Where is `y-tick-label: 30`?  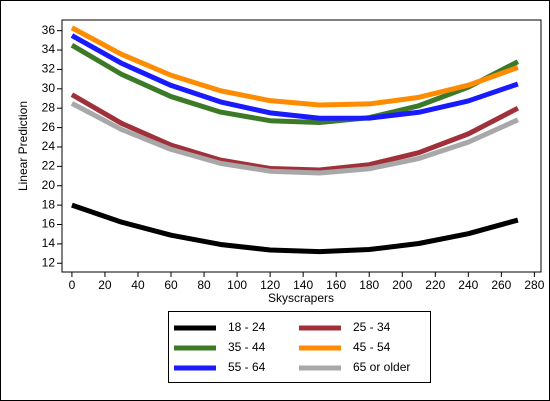
y-tick-label: 30 is located at coordinates (49, 88).